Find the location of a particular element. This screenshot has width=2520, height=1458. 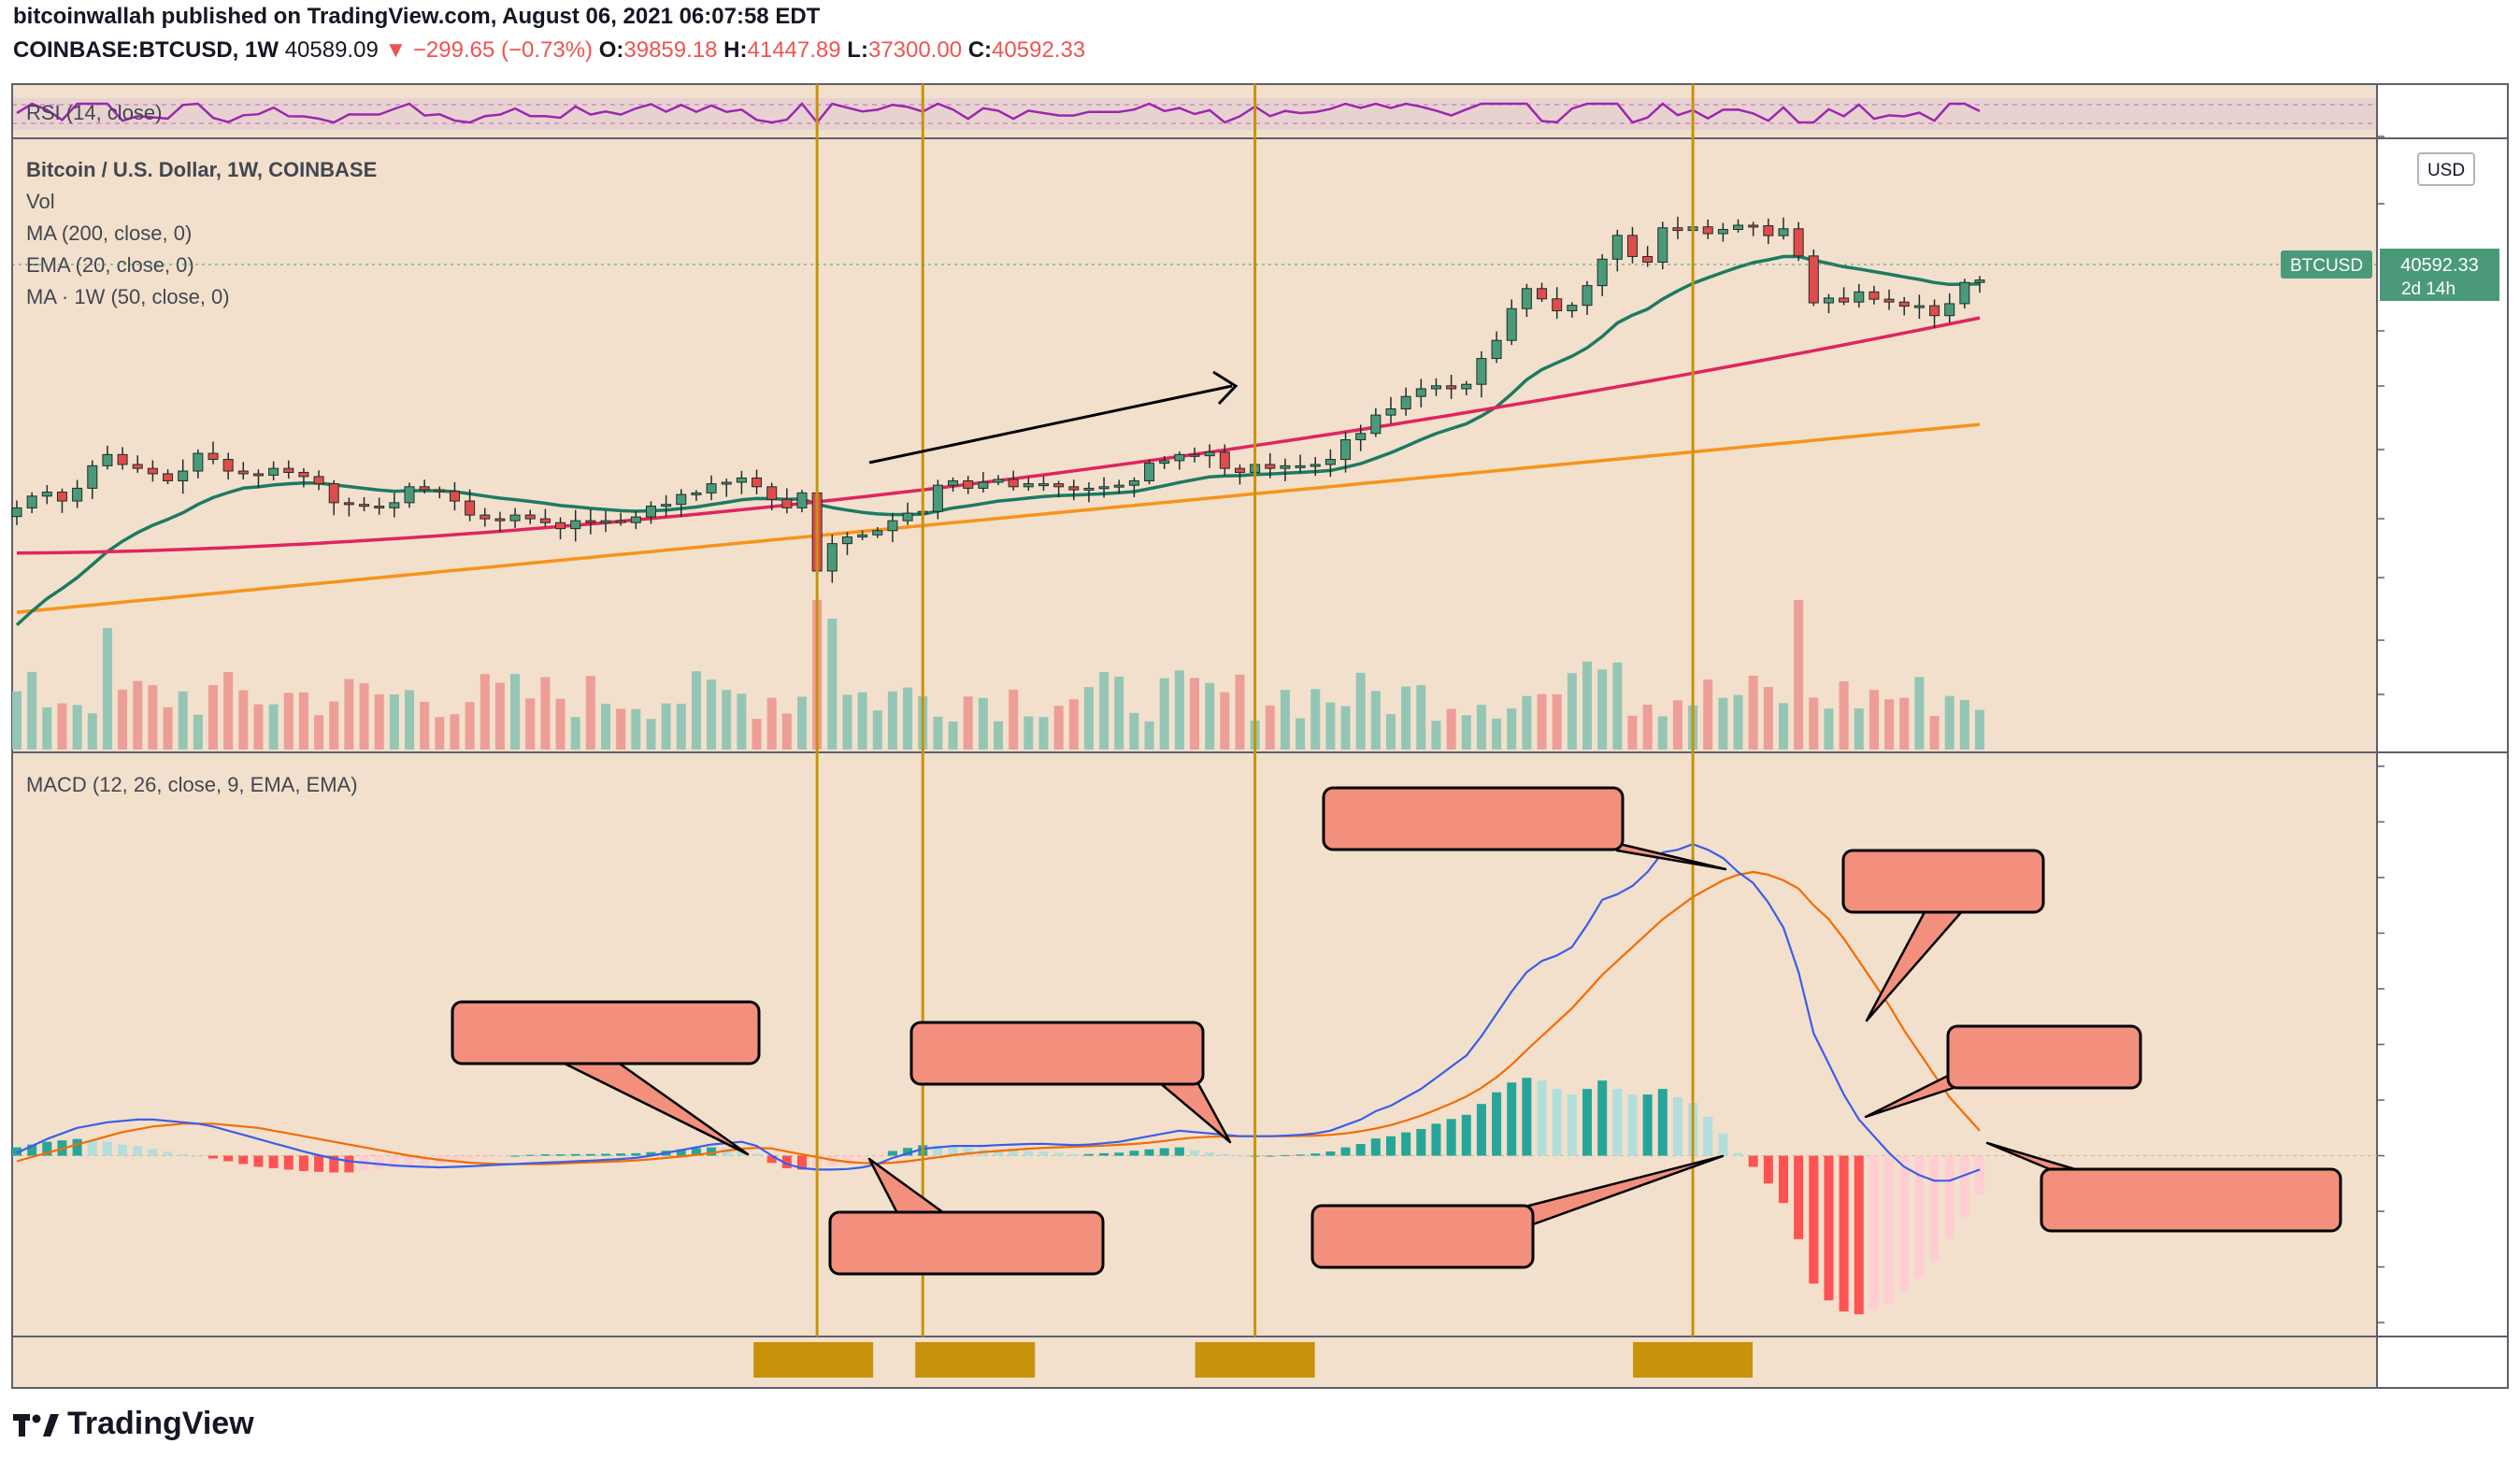

callout-joint is located at coordinates (1523, 1216).